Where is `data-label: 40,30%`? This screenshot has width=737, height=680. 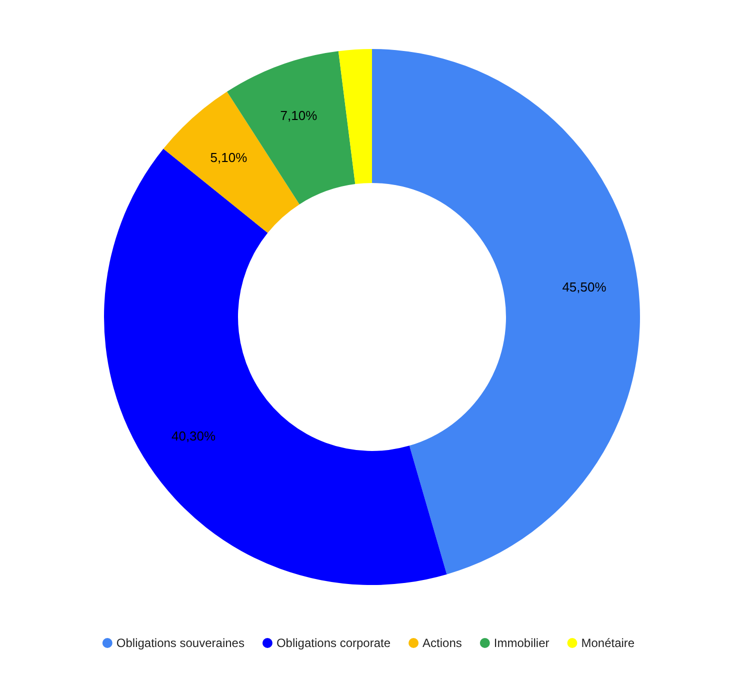
data-label: 40,30% is located at coordinates (194, 436).